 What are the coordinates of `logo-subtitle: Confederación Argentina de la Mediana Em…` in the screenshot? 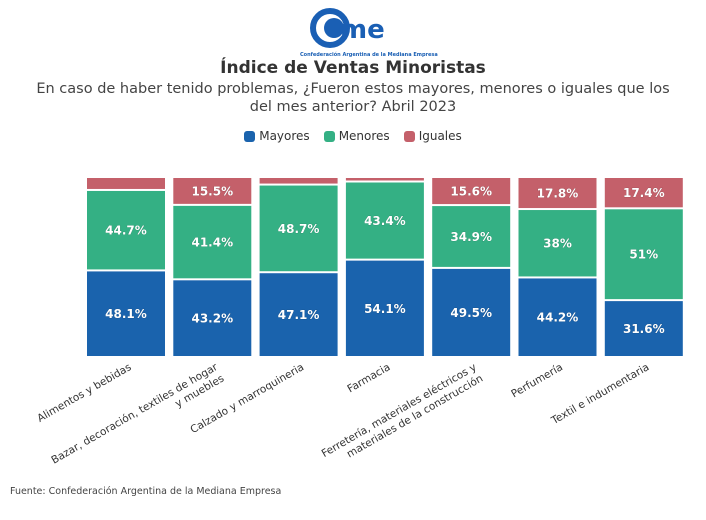 It's located at (369, 55).